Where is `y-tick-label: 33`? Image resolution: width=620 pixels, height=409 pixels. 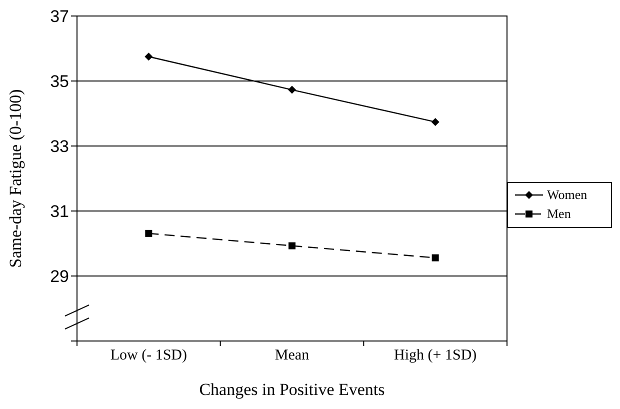 y-tick-label: 33 is located at coordinates (59, 146).